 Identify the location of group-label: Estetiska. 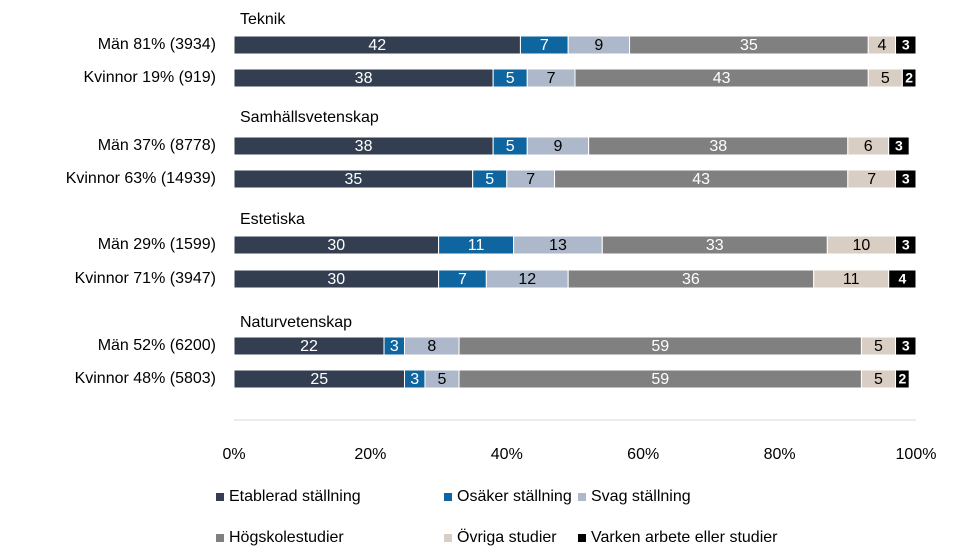
(272, 219).